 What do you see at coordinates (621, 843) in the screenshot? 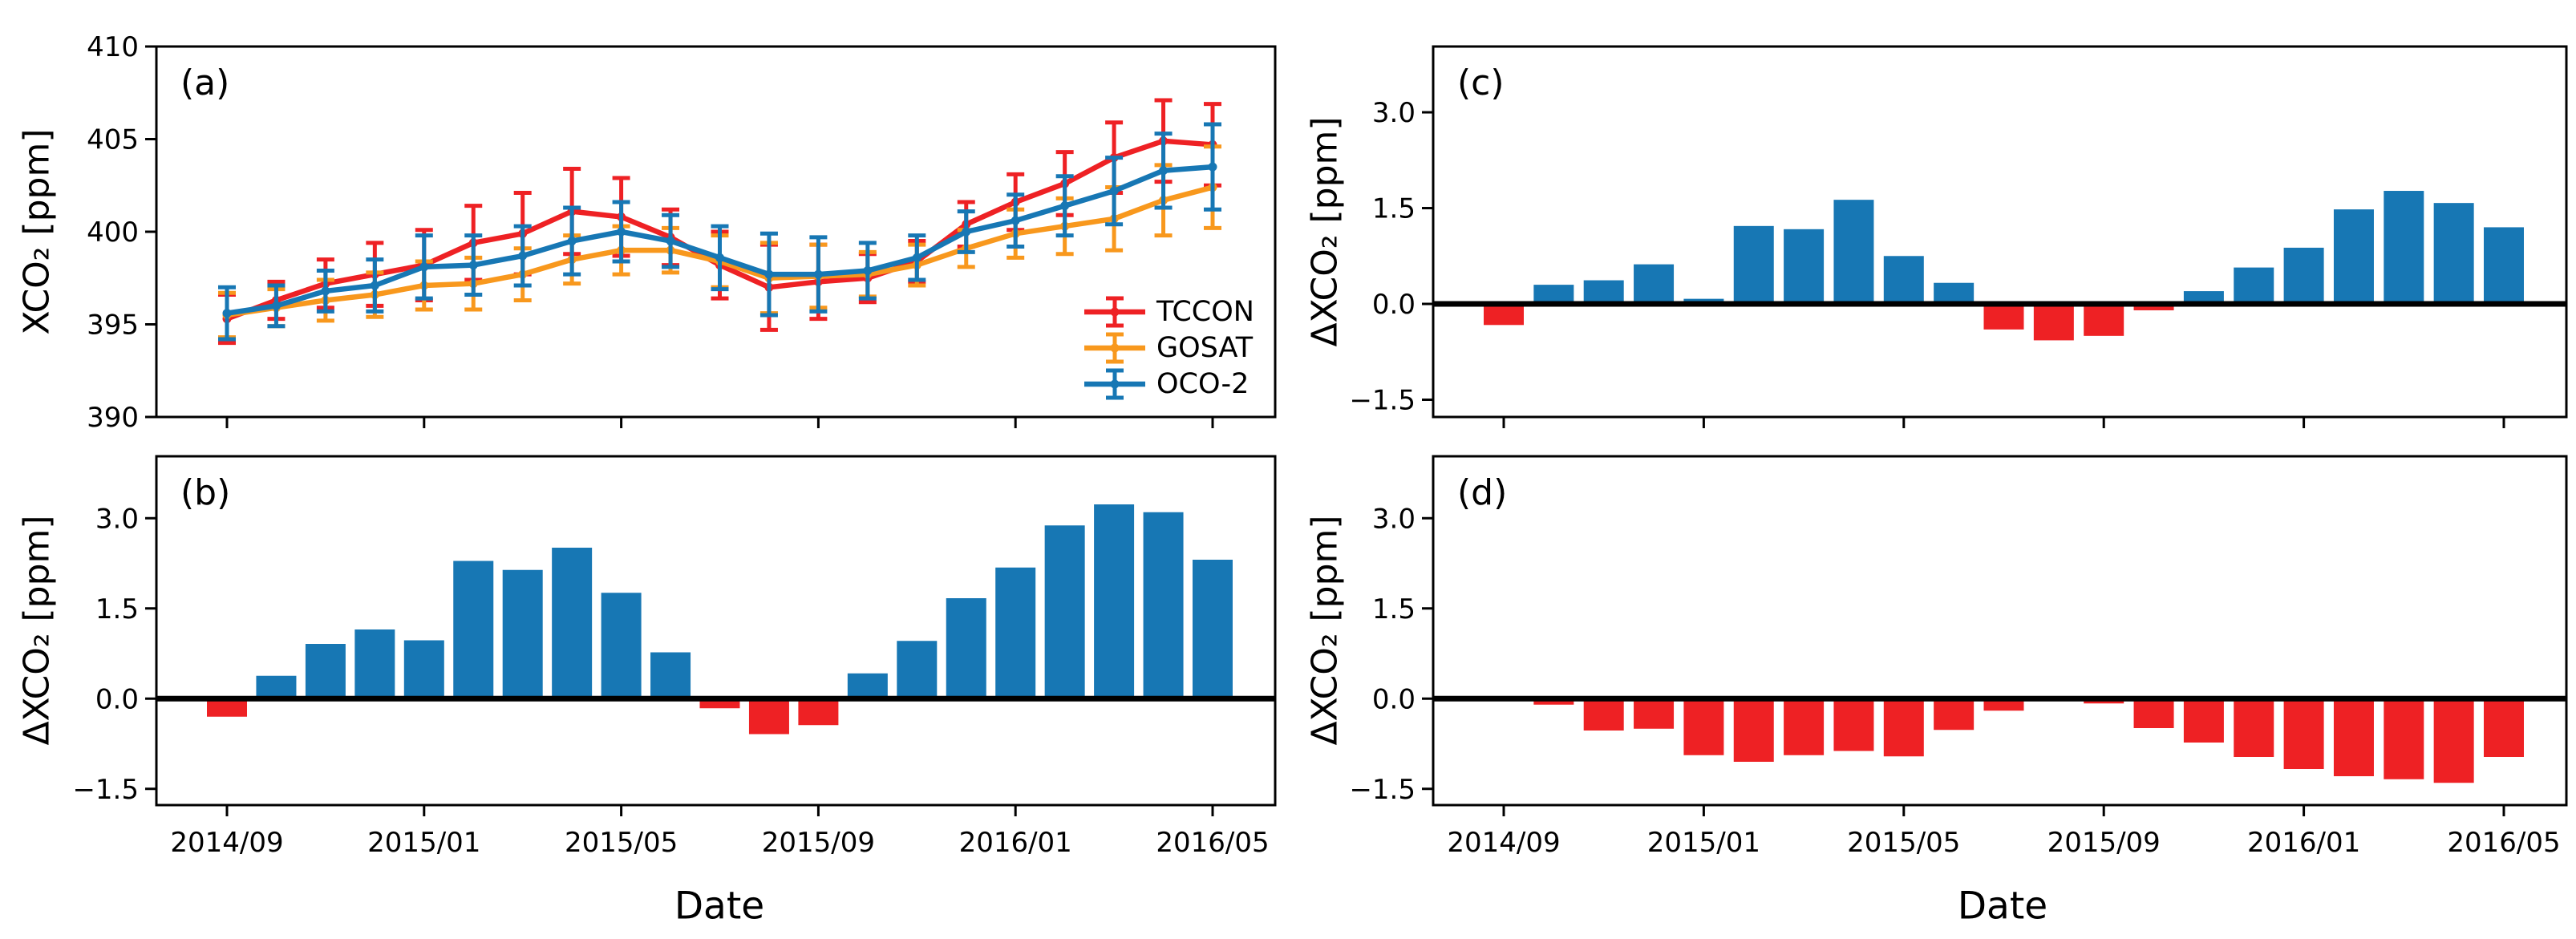
I see `x-tick-label: 2015/05` at bounding box center [621, 843].